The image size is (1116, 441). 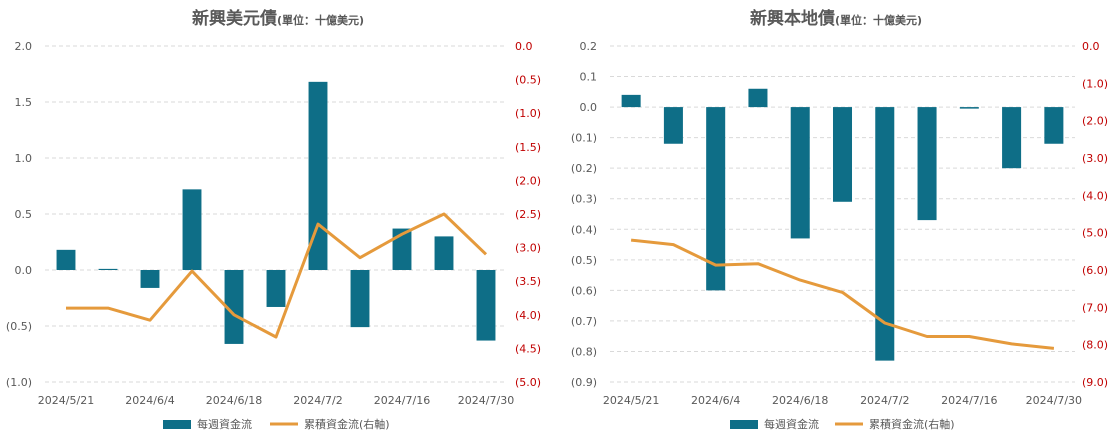 What do you see at coordinates (528, 281) in the screenshot?
I see `y-tick-label-right: (3.5)` at bounding box center [528, 281].